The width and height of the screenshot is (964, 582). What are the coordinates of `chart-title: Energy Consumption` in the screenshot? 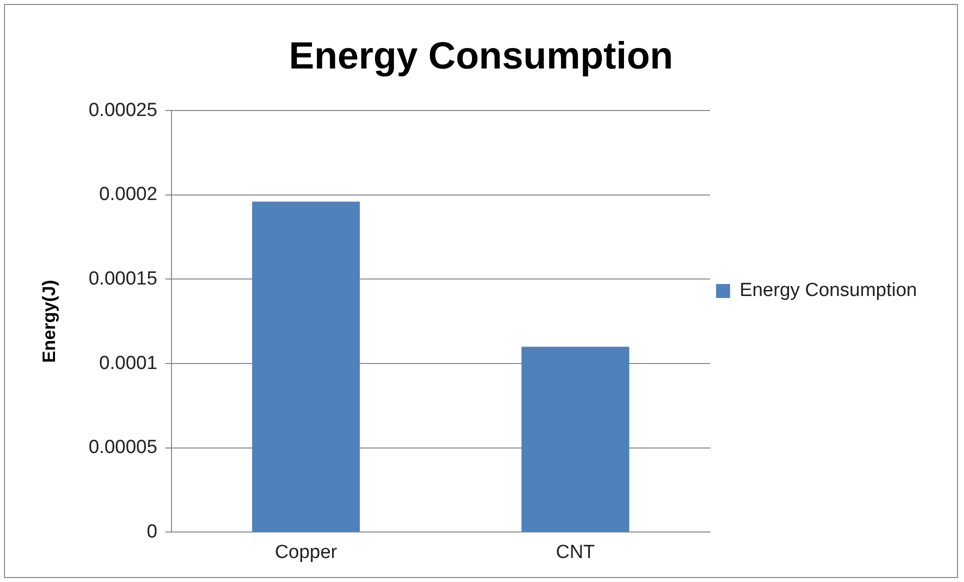 It's located at (481, 56).